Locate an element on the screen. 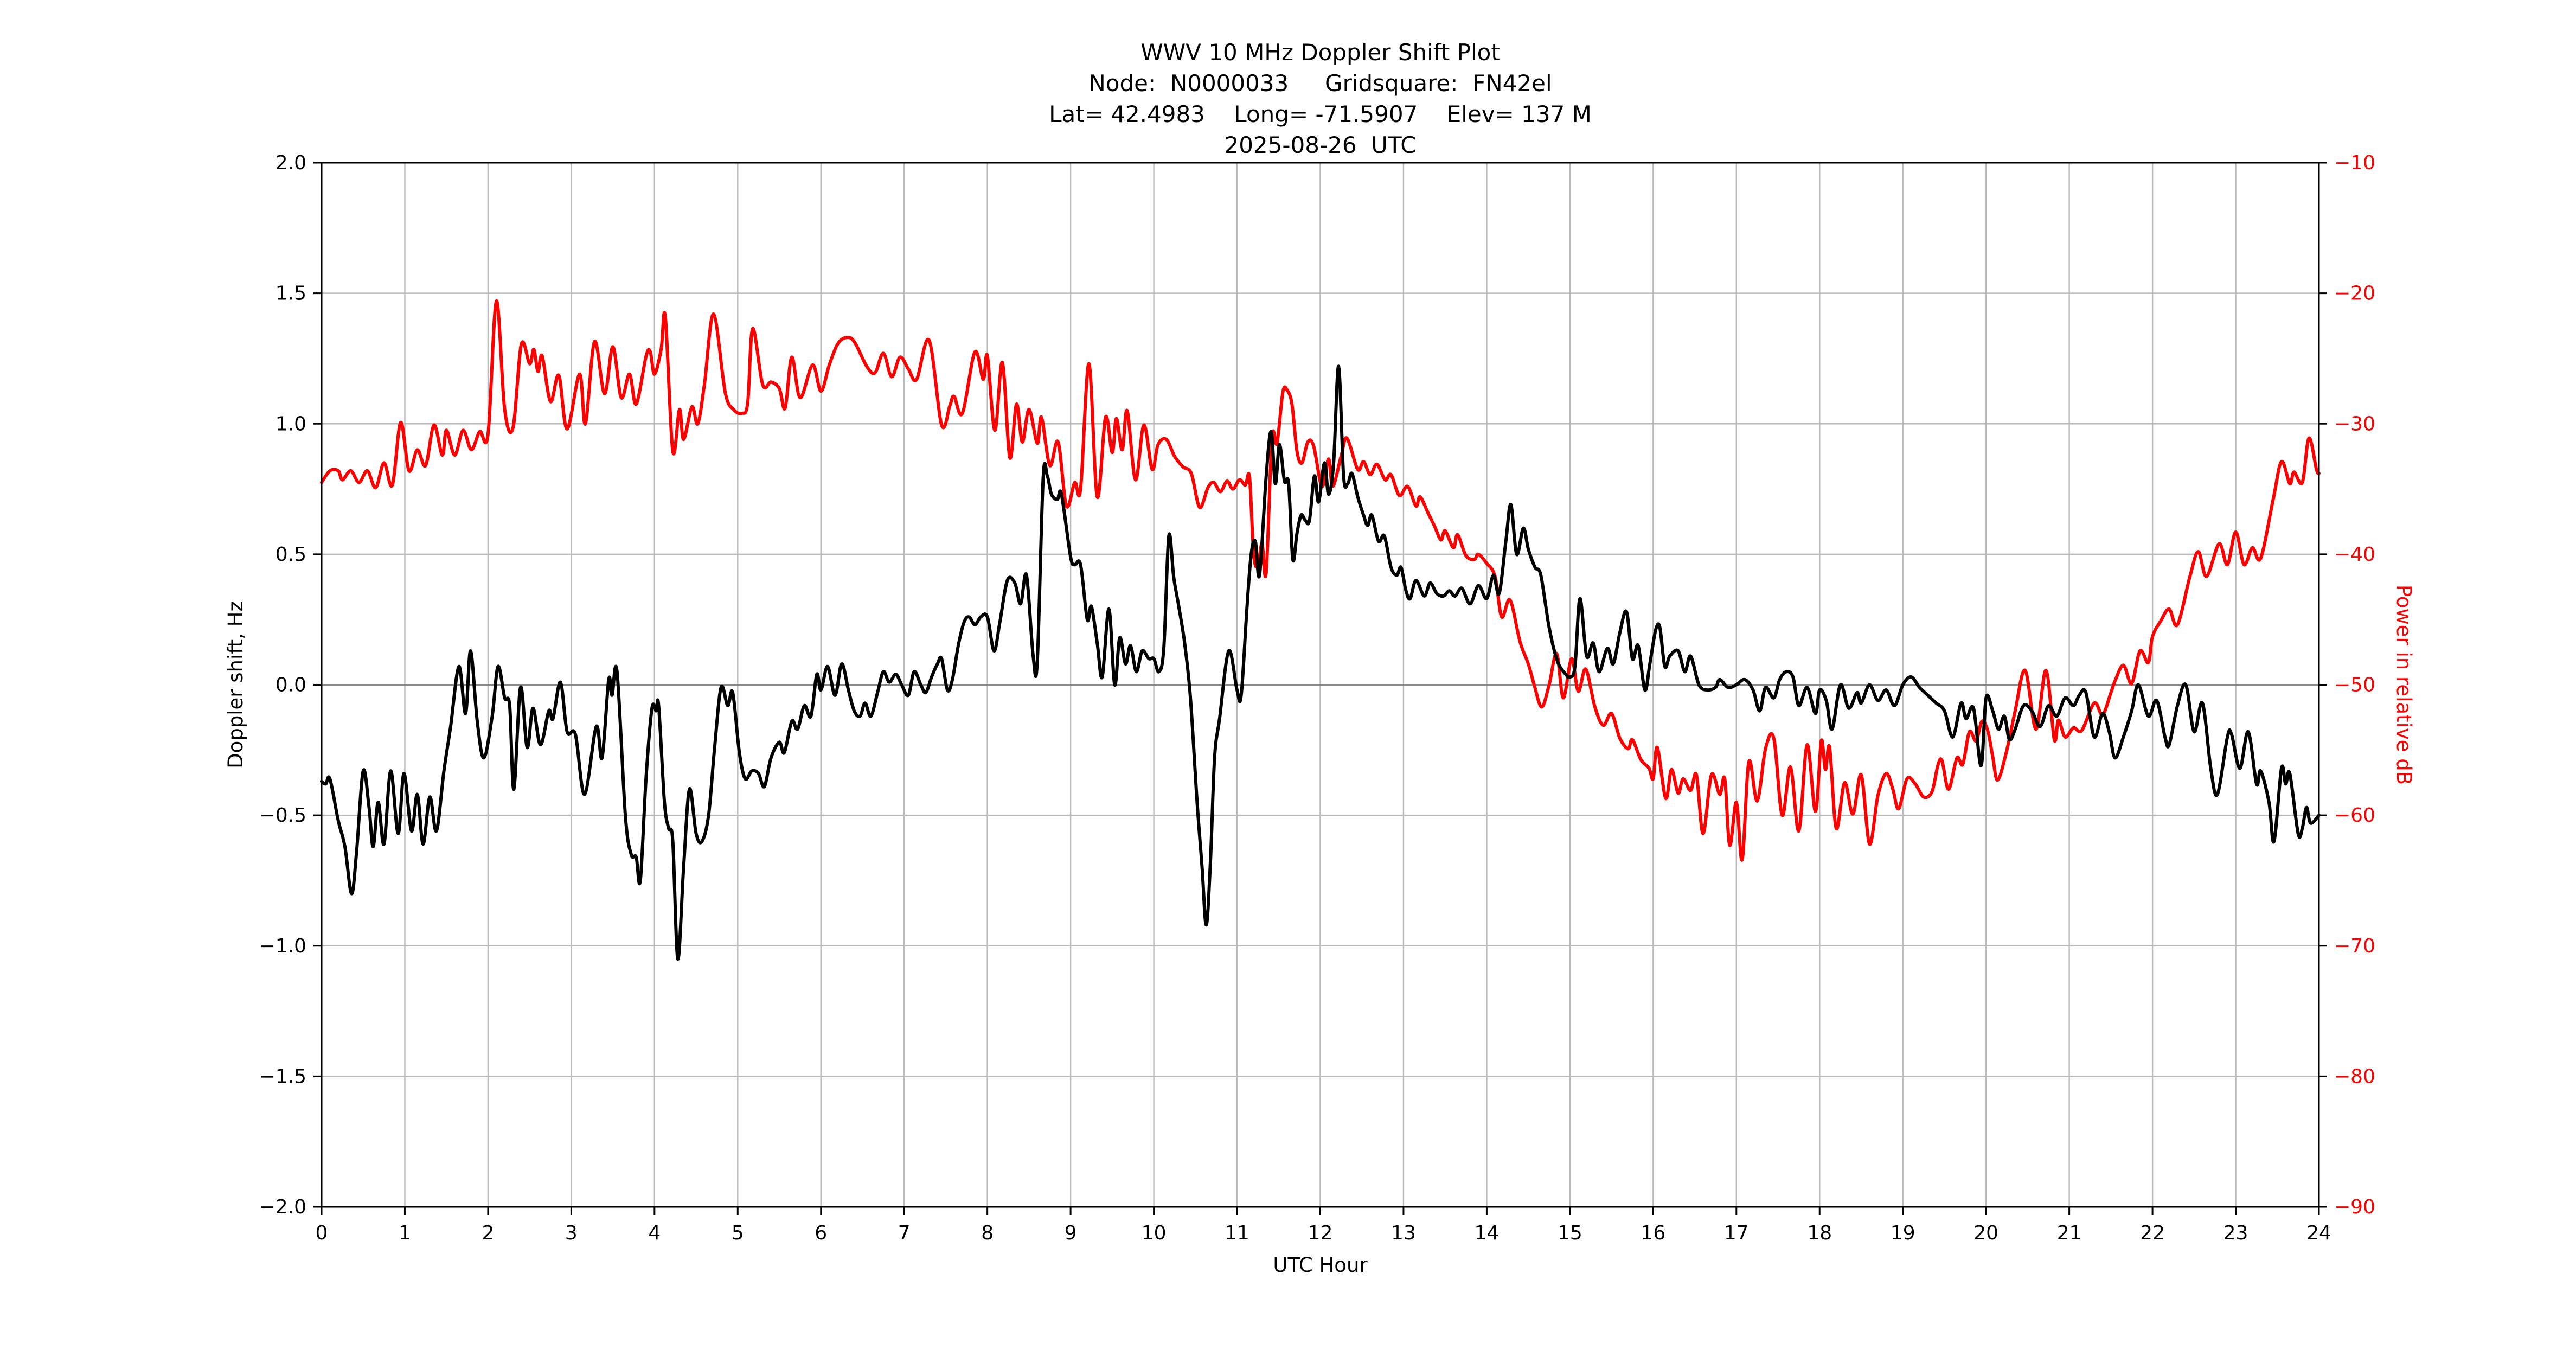  x-tick-label: 23 is located at coordinates (2235, 1233).